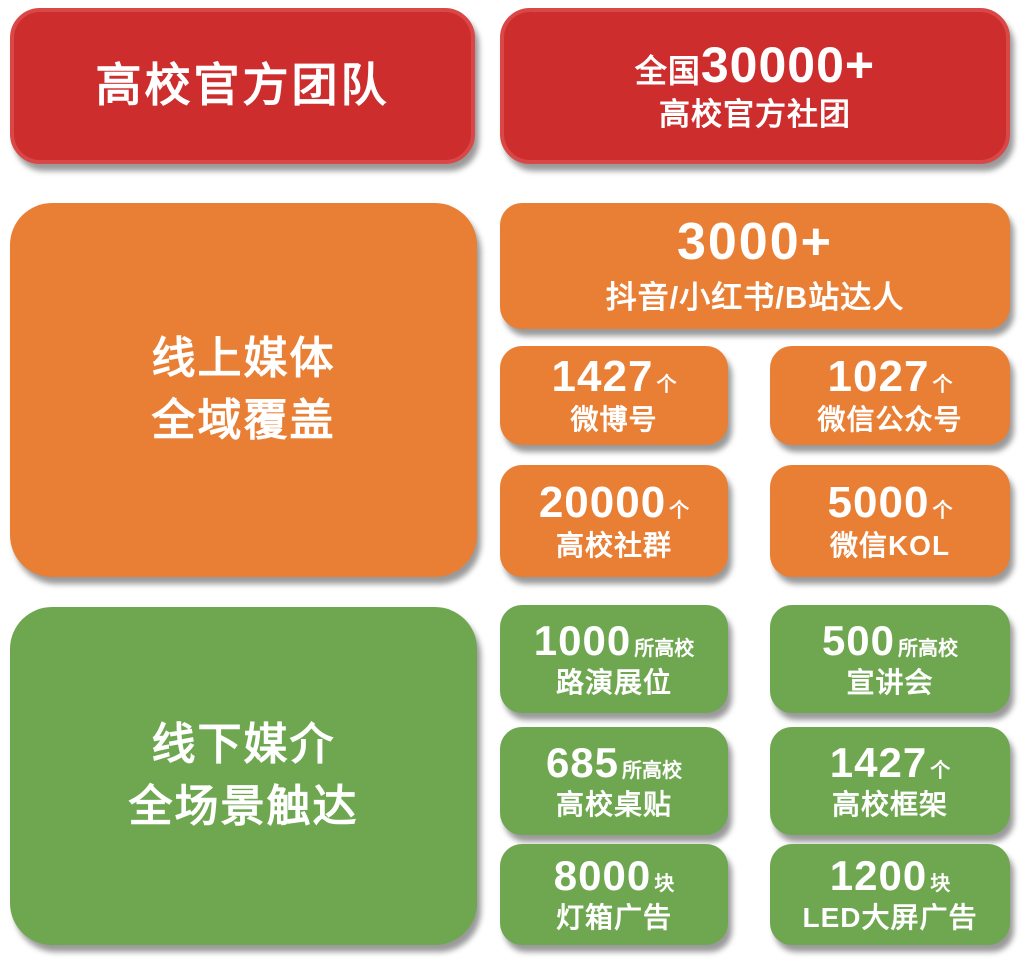 The image size is (1025, 970). I want to click on card-national-official-clubs: 全国 30000+ 高校官方社团, so click(755, 86).